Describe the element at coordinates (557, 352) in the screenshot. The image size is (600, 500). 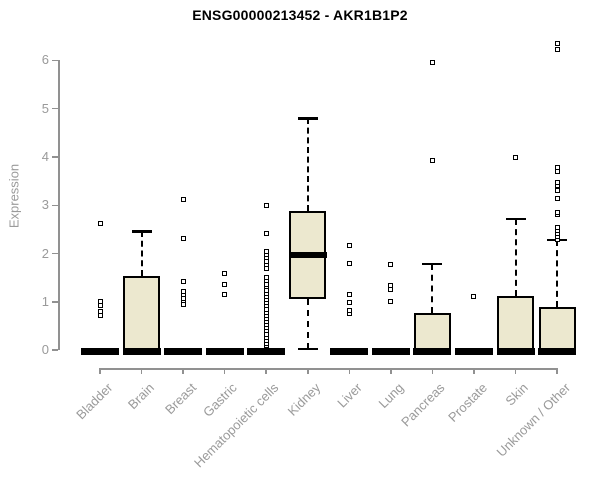
I see `median-bar-unknown-other` at that location.